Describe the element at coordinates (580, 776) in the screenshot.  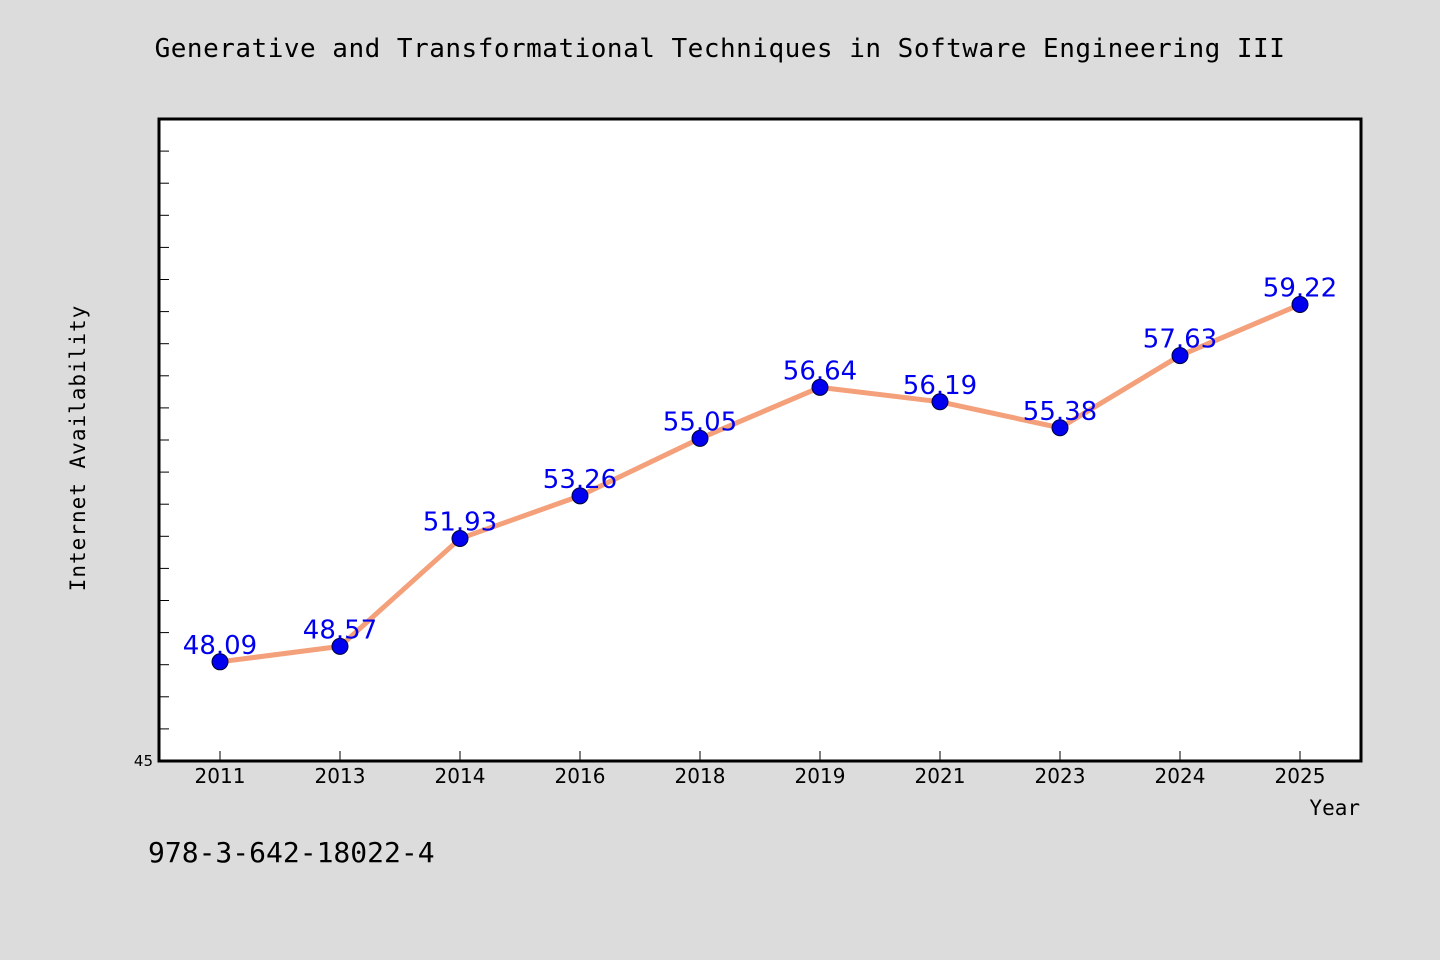
I see `x-tick-label: 2016` at that location.